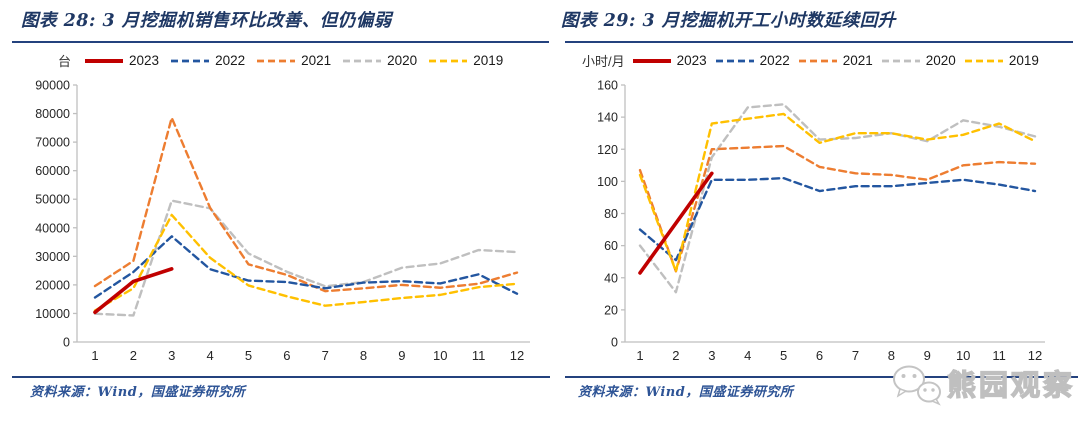 This screenshot has height=431, width=1080. Describe the element at coordinates (607, 182) in the screenshot. I see `y-tick-label: 100` at that location.